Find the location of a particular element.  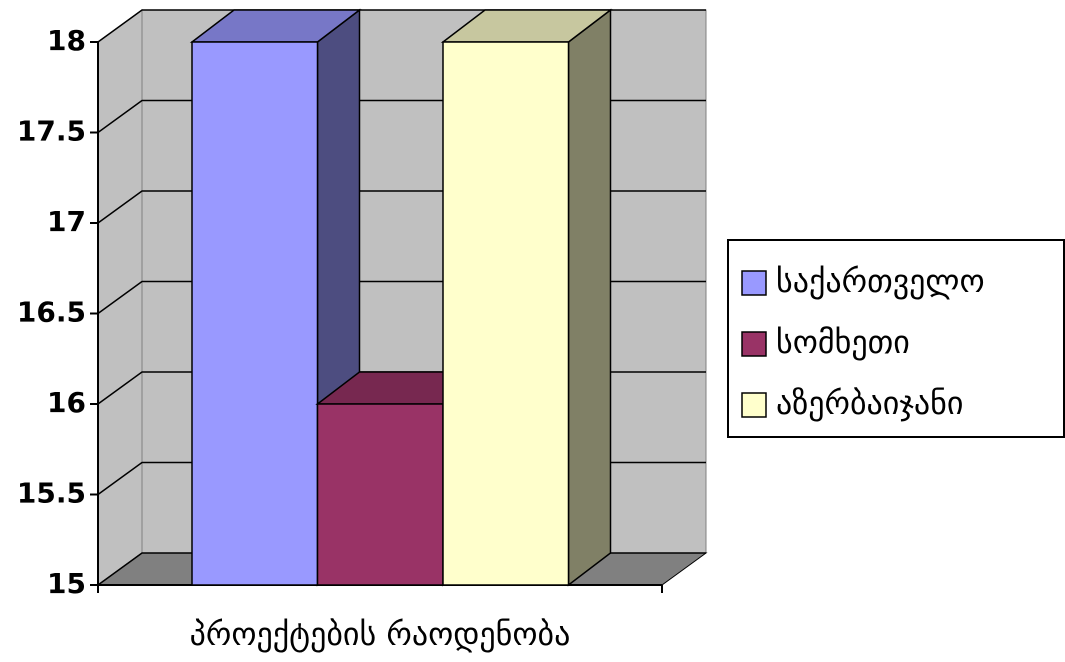

legend-label: სომხეთი is located at coordinates (843, 342).